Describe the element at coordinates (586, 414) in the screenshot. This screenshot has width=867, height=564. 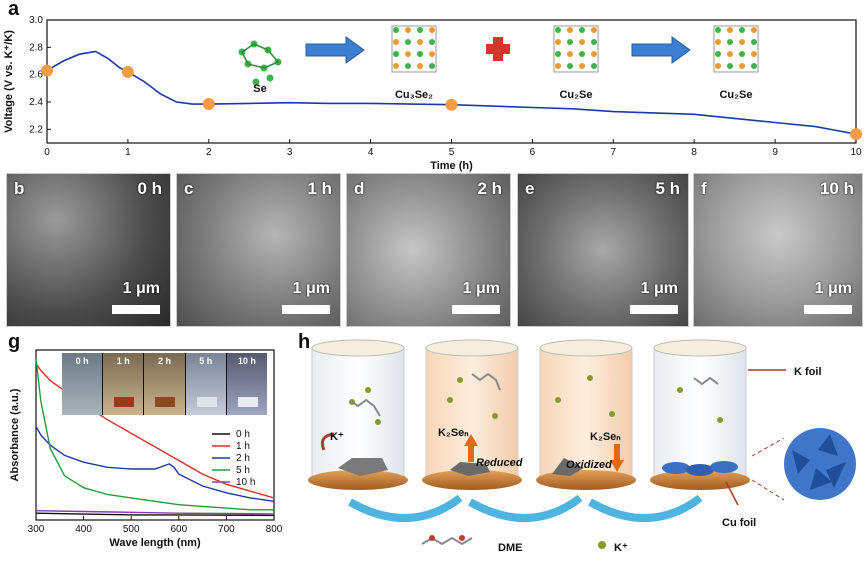
I see `jar-3: K₂Seₙ Oxidized` at that location.